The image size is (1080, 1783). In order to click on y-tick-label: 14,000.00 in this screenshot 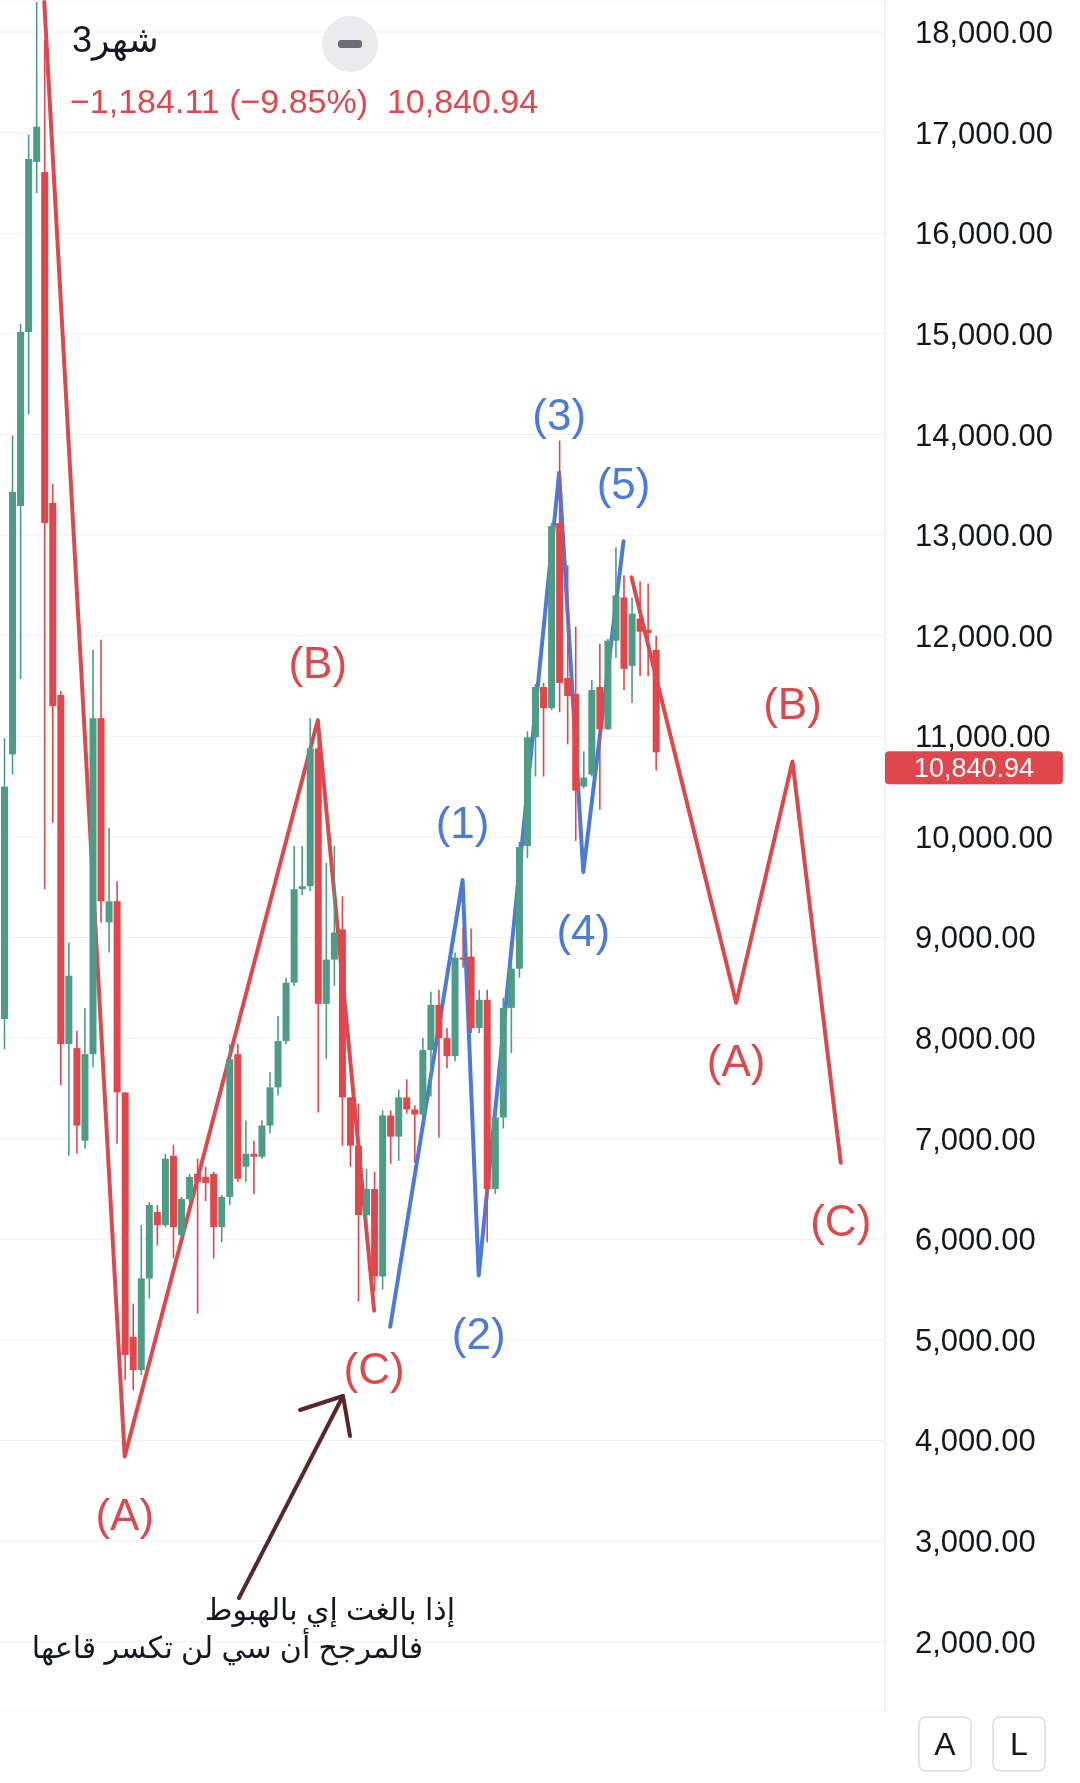, I will do `click(984, 435)`.